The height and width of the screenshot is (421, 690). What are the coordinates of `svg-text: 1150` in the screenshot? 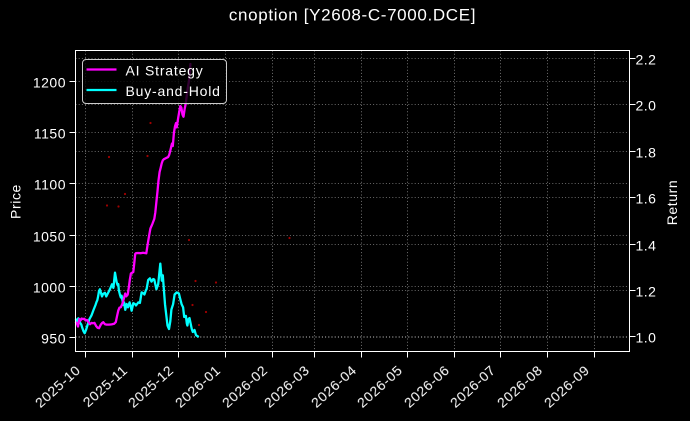 It's located at (50, 134).